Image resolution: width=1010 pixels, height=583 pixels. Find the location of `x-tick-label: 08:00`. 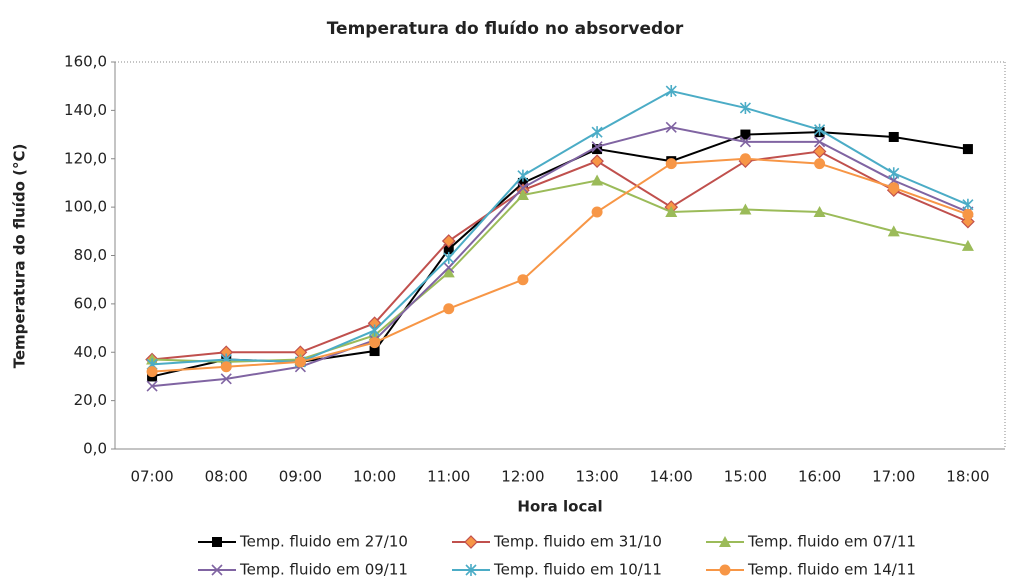

x-tick-label: 08:00 is located at coordinates (226, 477).